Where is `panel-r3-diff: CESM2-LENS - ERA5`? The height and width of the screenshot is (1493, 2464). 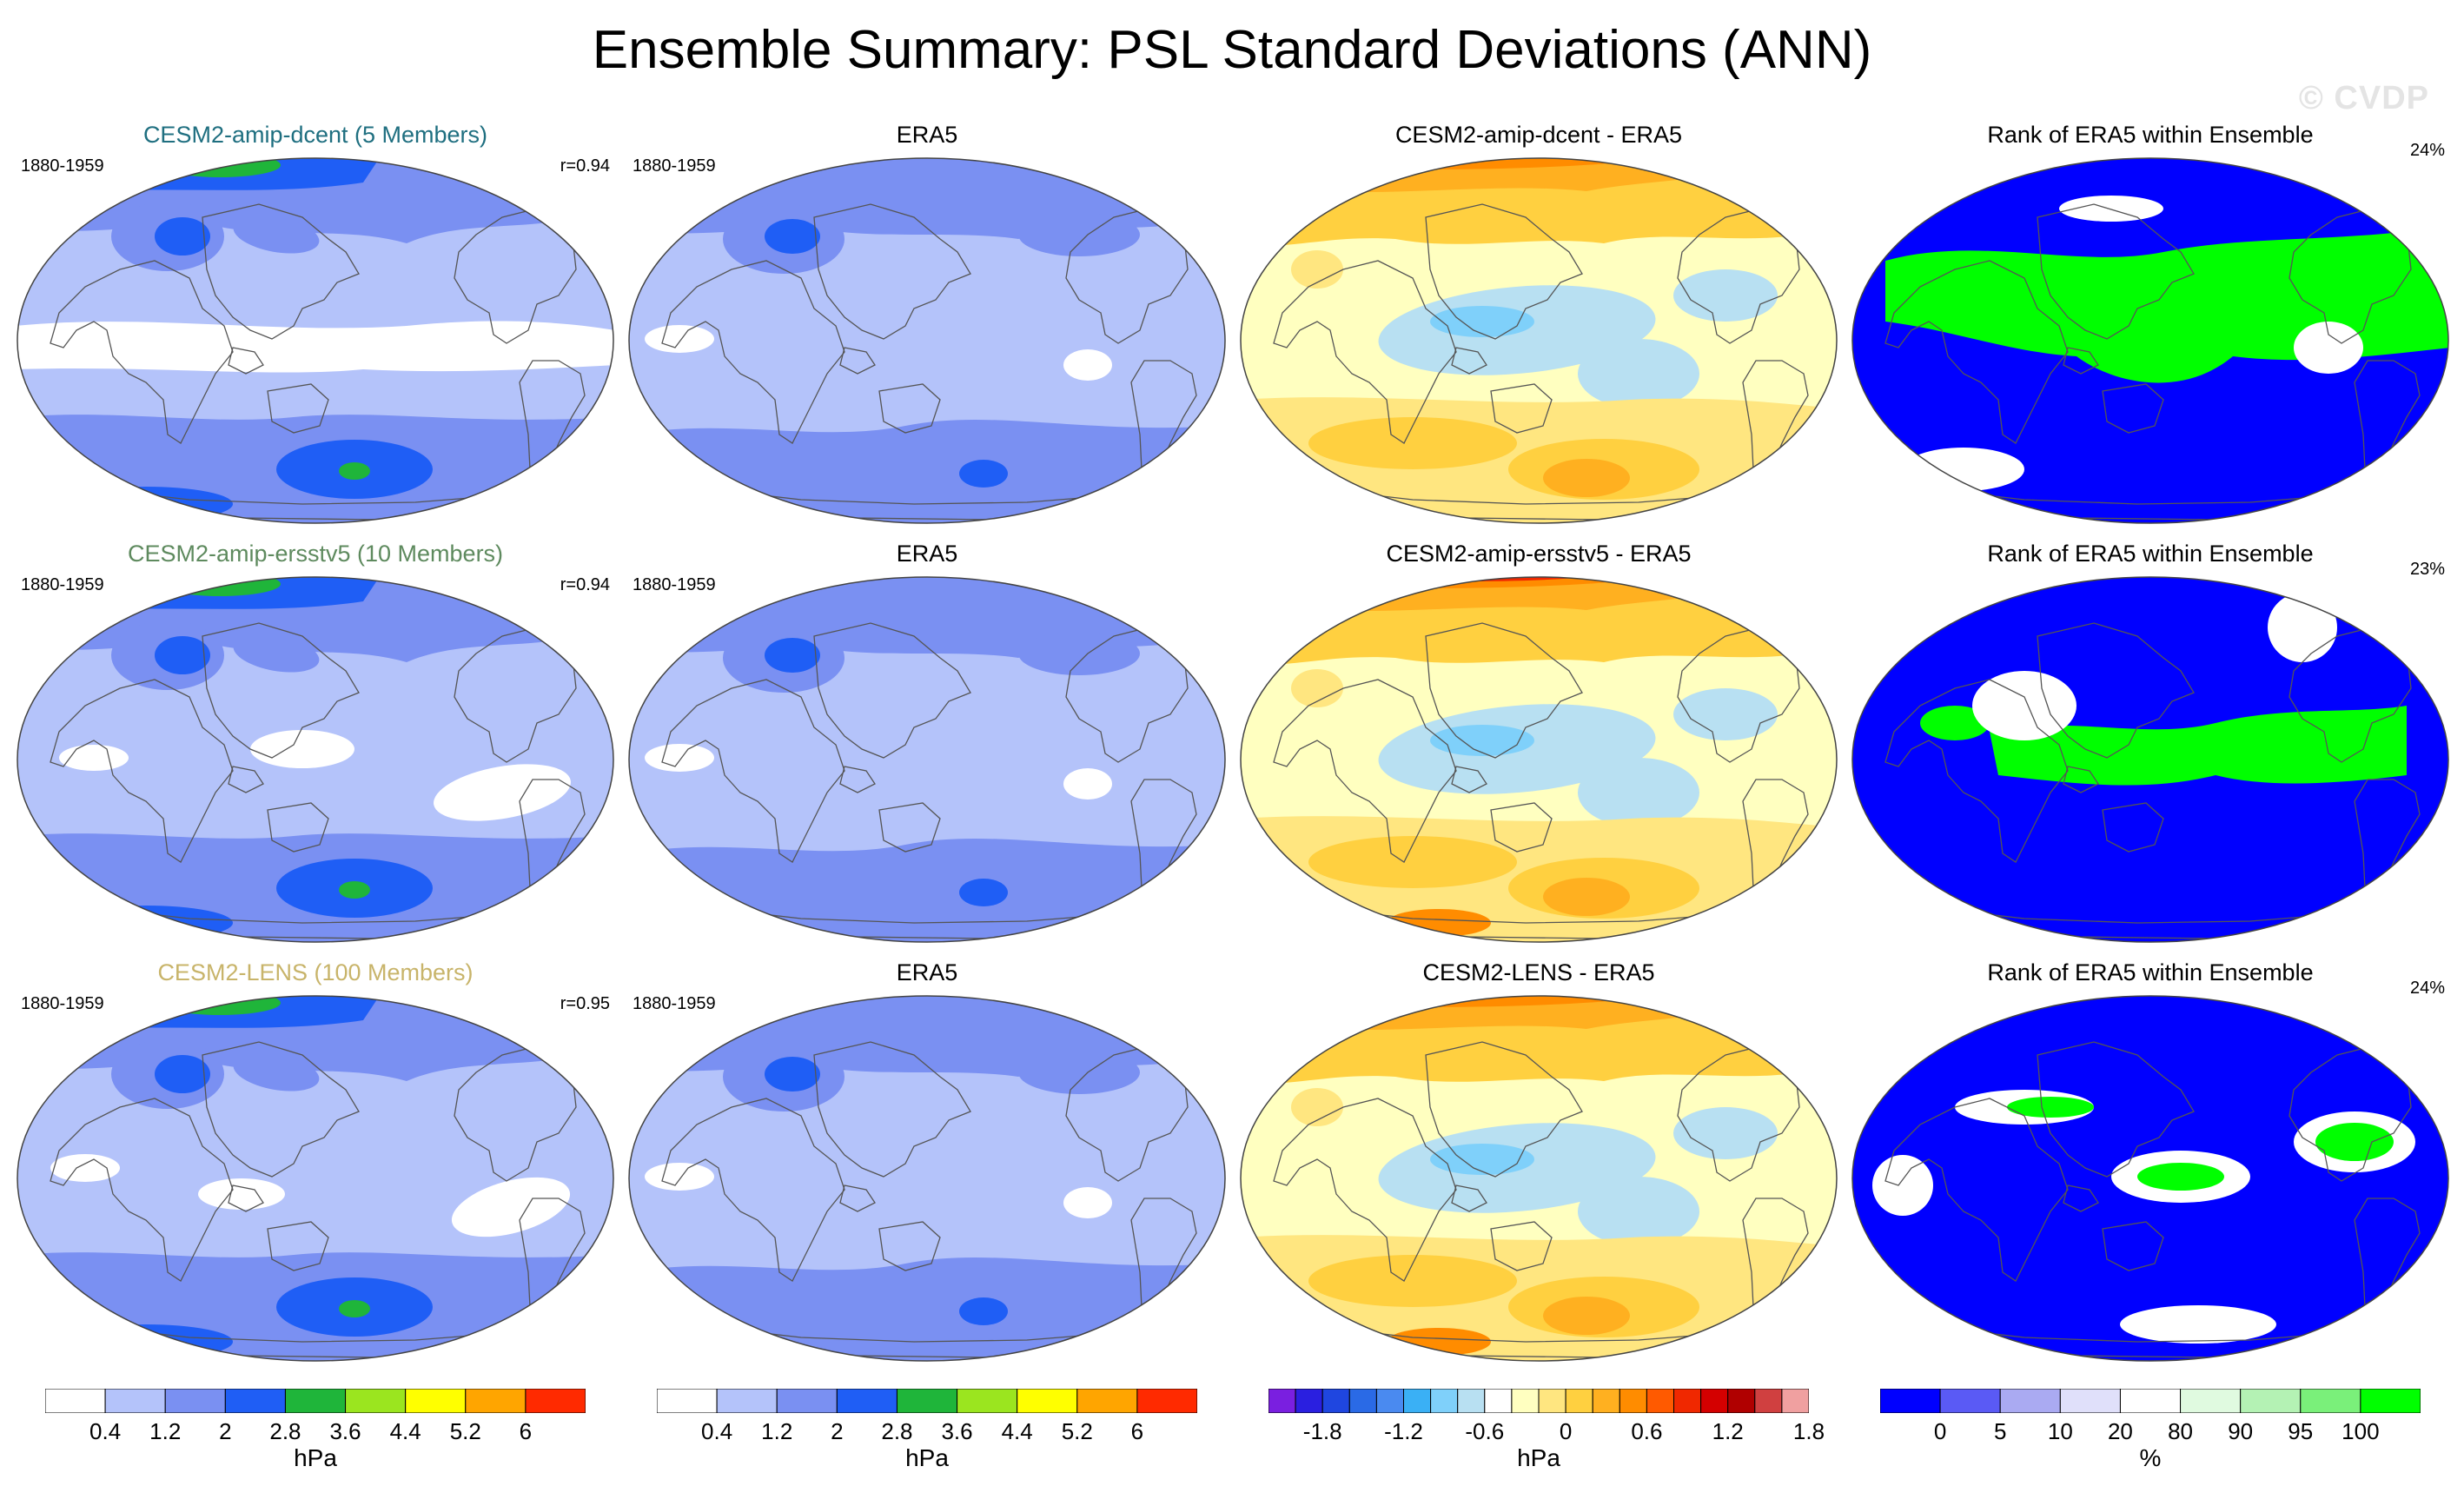 panel-r3-diff: CESM2-LENS - ERA5 is located at coordinates (1538, 1161).